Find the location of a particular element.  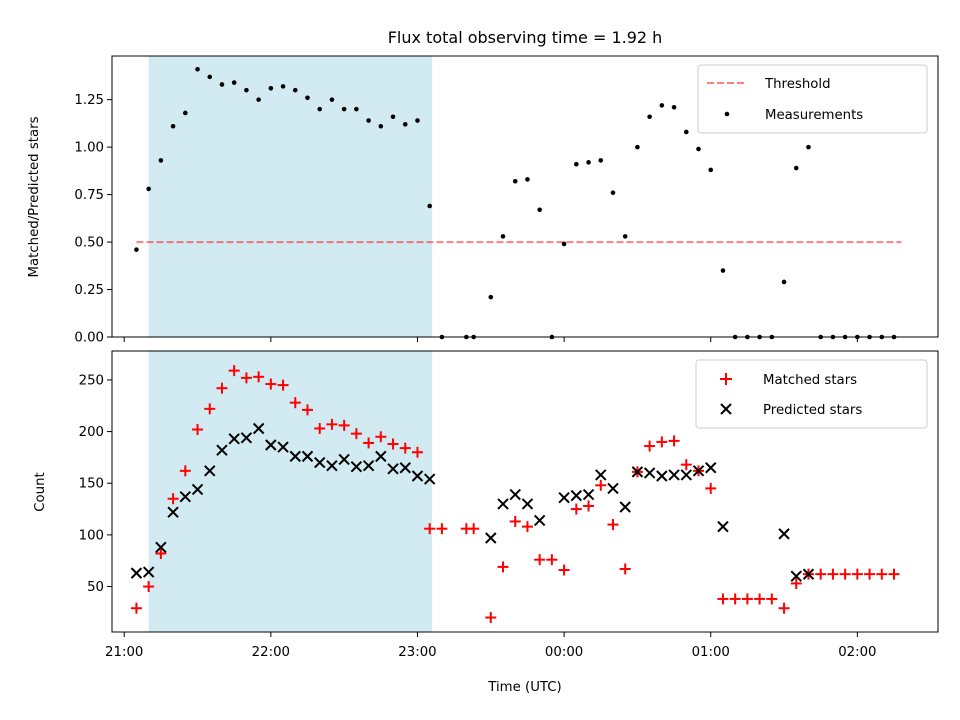

y-tick-label: 0.50 is located at coordinates (89, 243).